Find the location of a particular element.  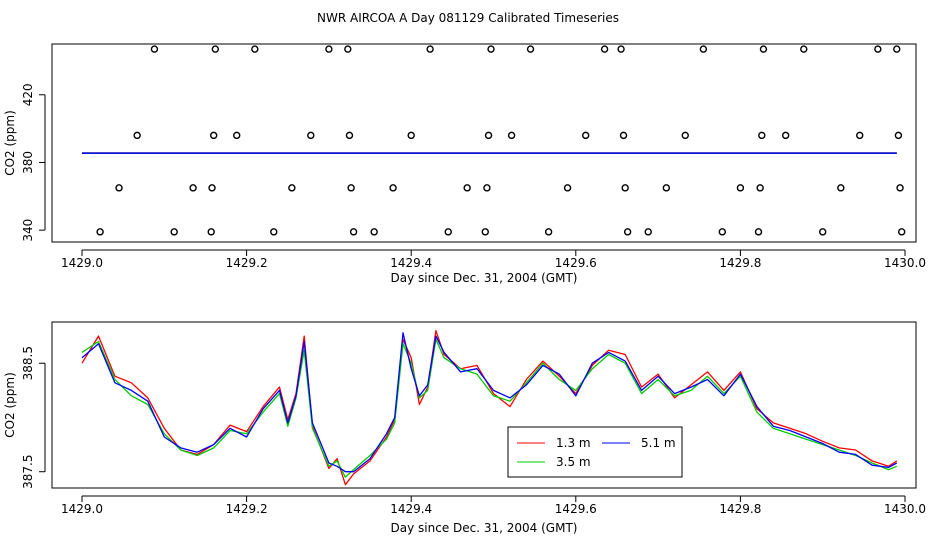

bottom-y-axis: 387.5 388.5 is located at coordinates (33, 417).